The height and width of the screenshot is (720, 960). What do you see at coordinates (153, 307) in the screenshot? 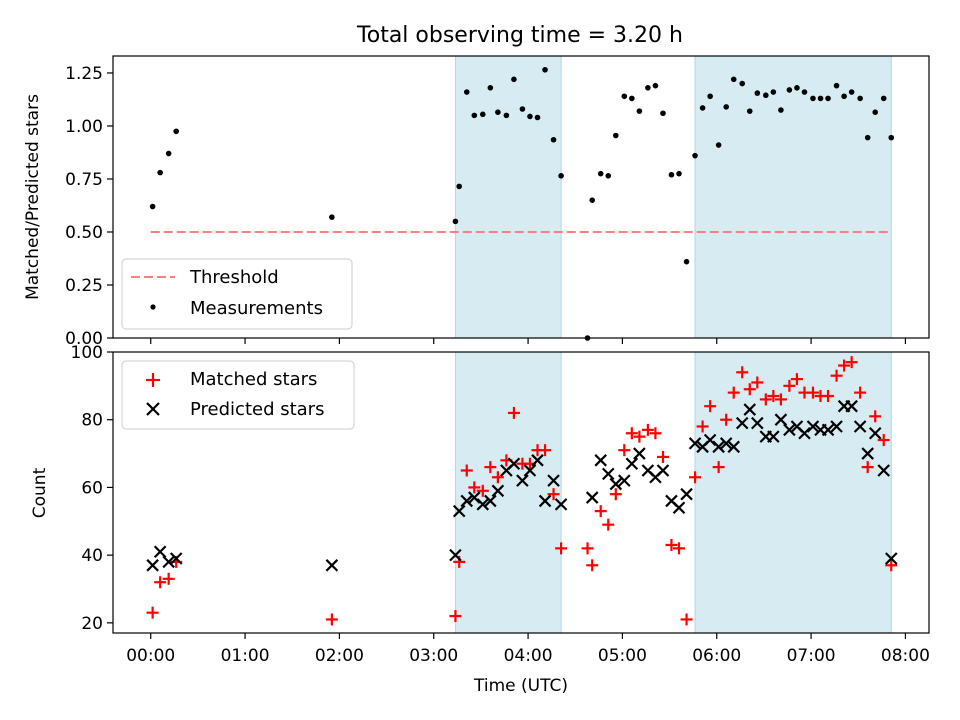
I see `legend-measurements-swatch` at bounding box center [153, 307].